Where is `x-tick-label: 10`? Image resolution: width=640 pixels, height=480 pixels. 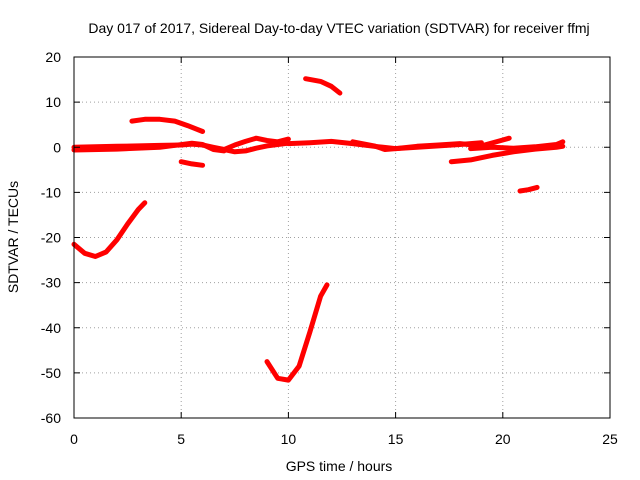
x-tick-label: 10 is located at coordinates (289, 439).